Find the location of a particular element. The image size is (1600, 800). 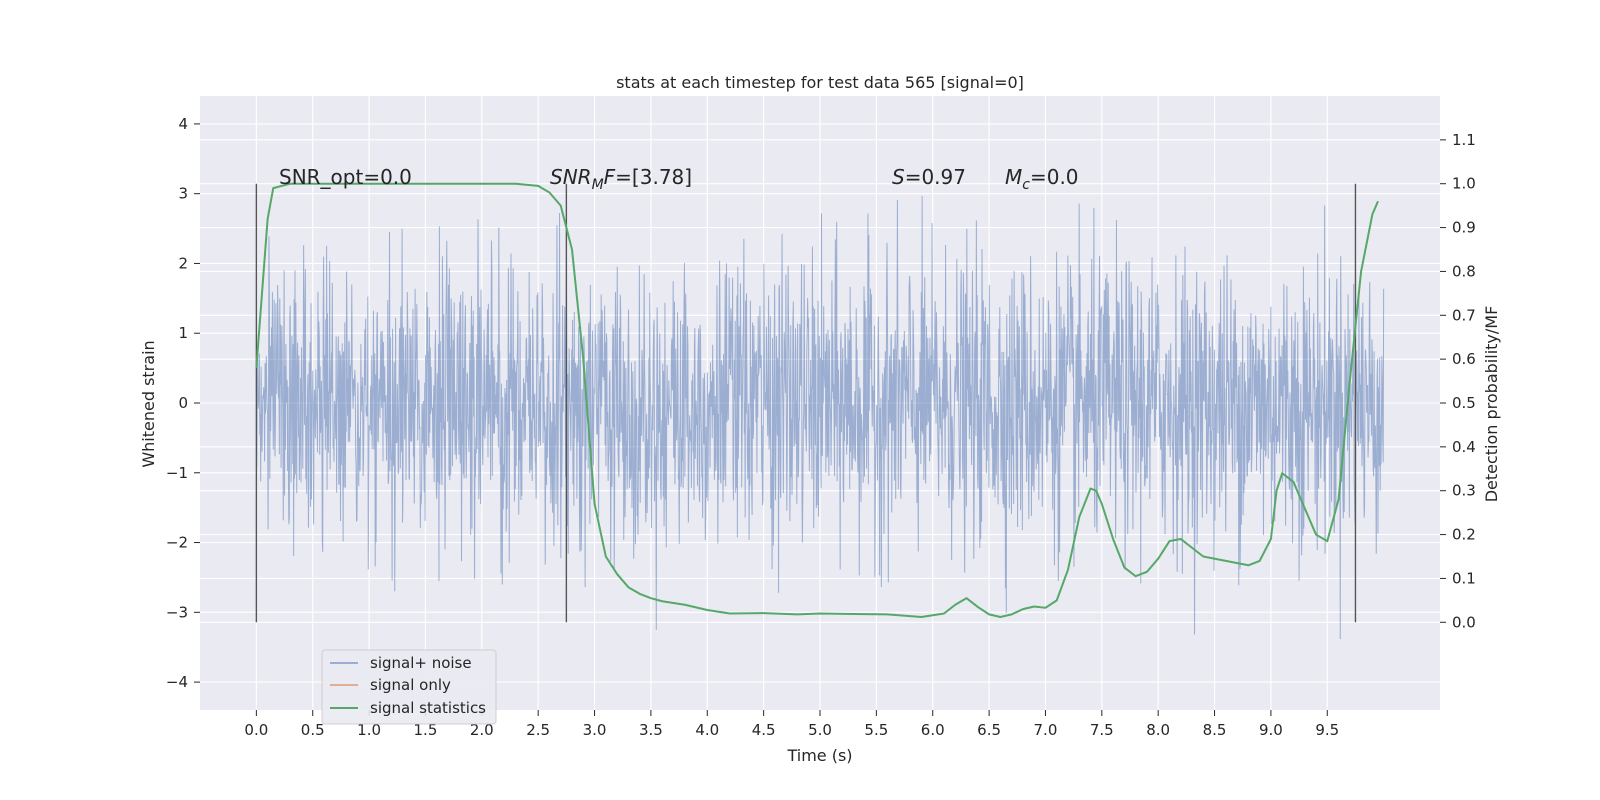

s-symbol: S is located at coordinates (898, 177).